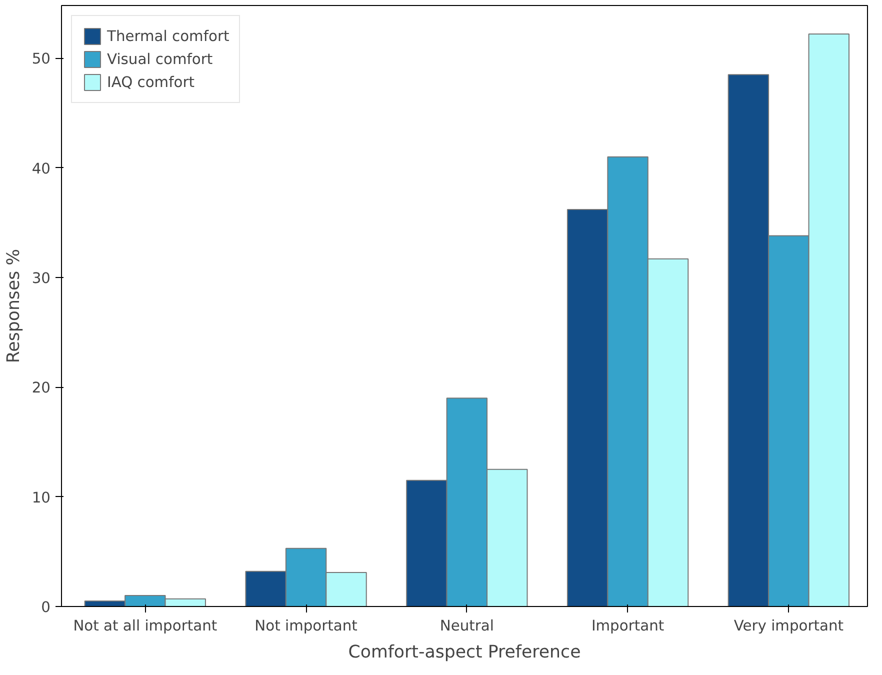 Image resolution: width=882 pixels, height=675 pixels. Describe the element at coordinates (160, 59) in the screenshot. I see `legend-label: Visual comfort` at that location.